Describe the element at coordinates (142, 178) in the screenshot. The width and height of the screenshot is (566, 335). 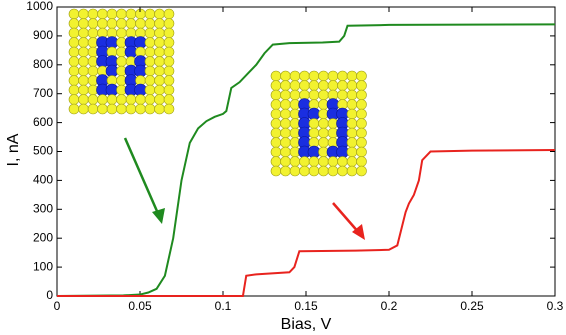
I see `arrow` at that location.